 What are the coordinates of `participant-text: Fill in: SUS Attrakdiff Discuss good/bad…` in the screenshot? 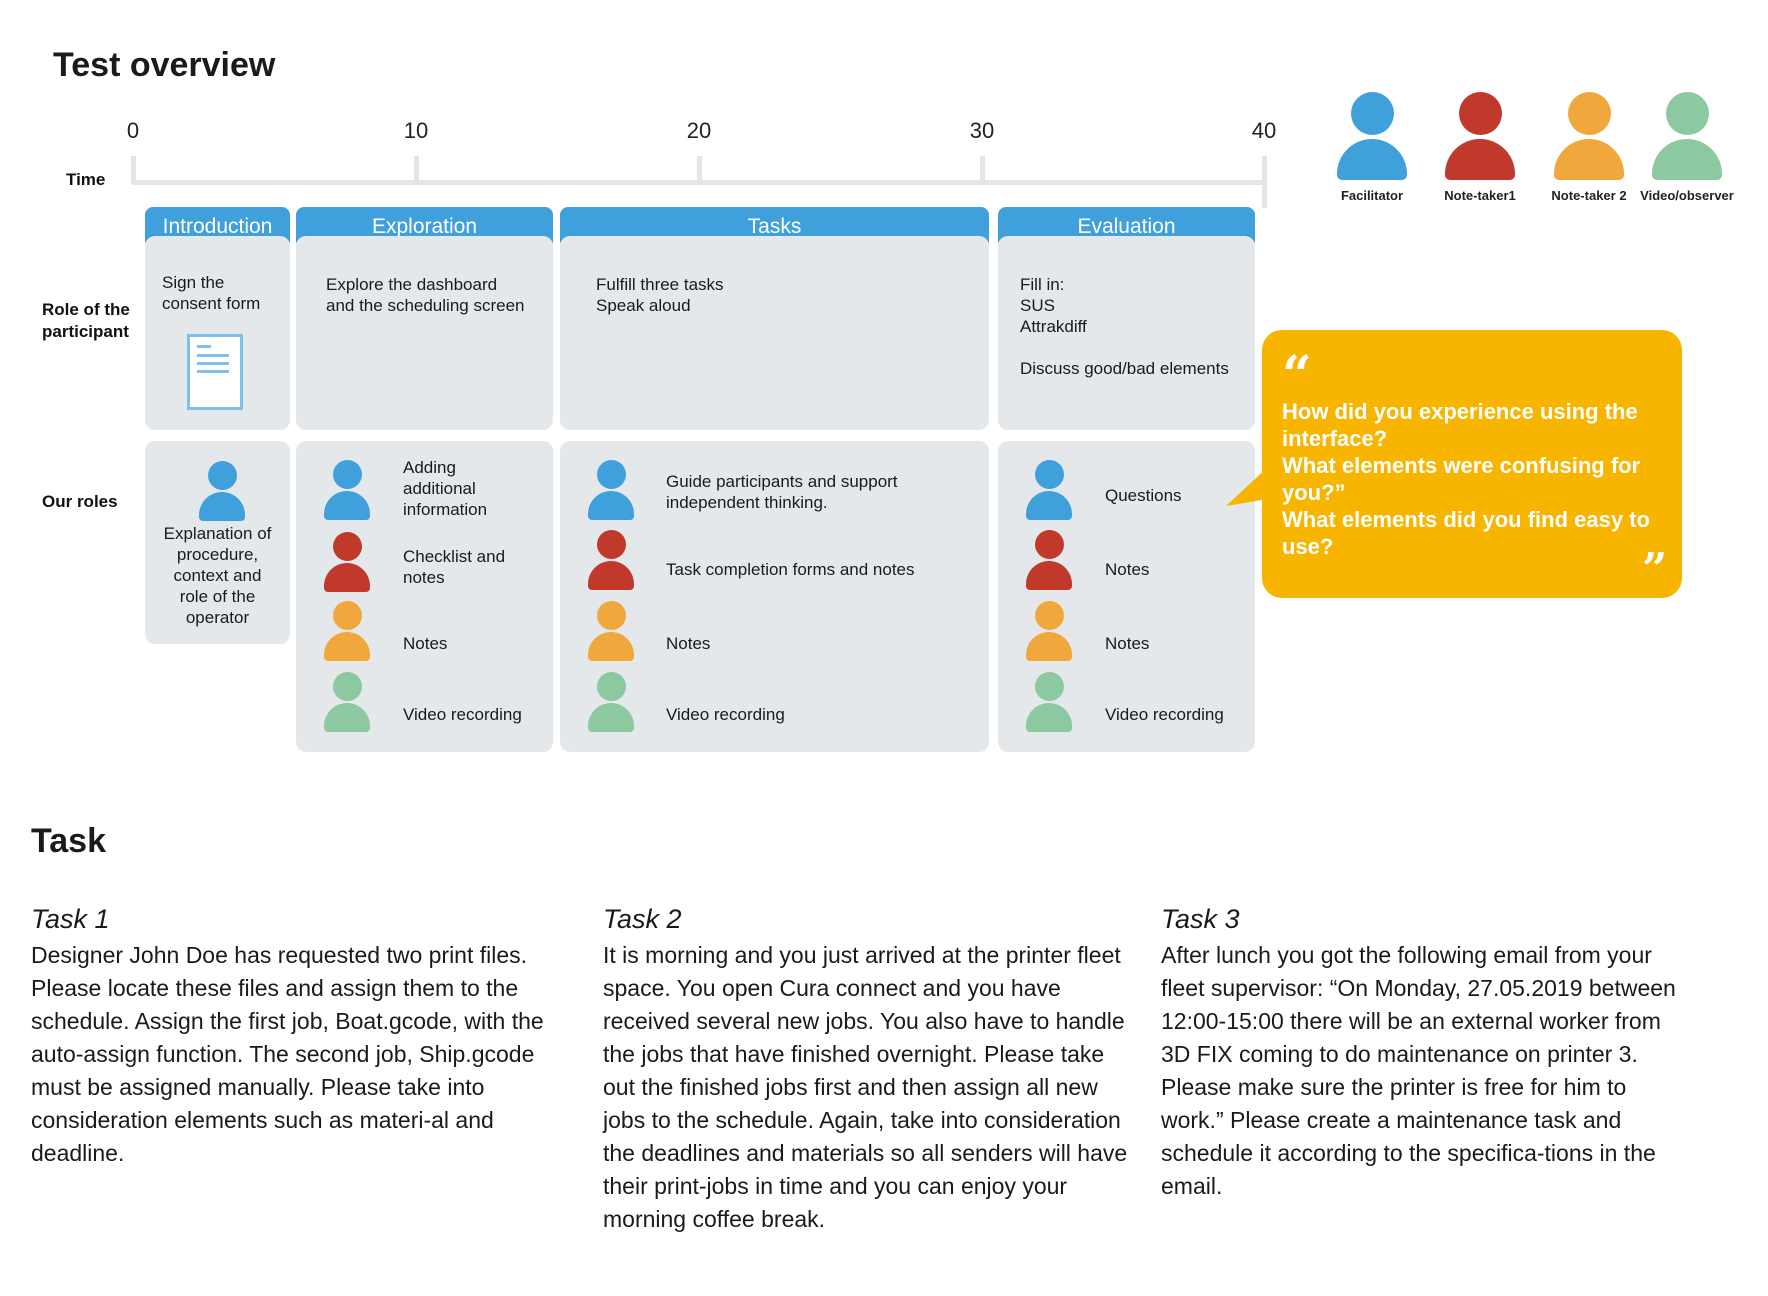 It's located at (1124, 326).